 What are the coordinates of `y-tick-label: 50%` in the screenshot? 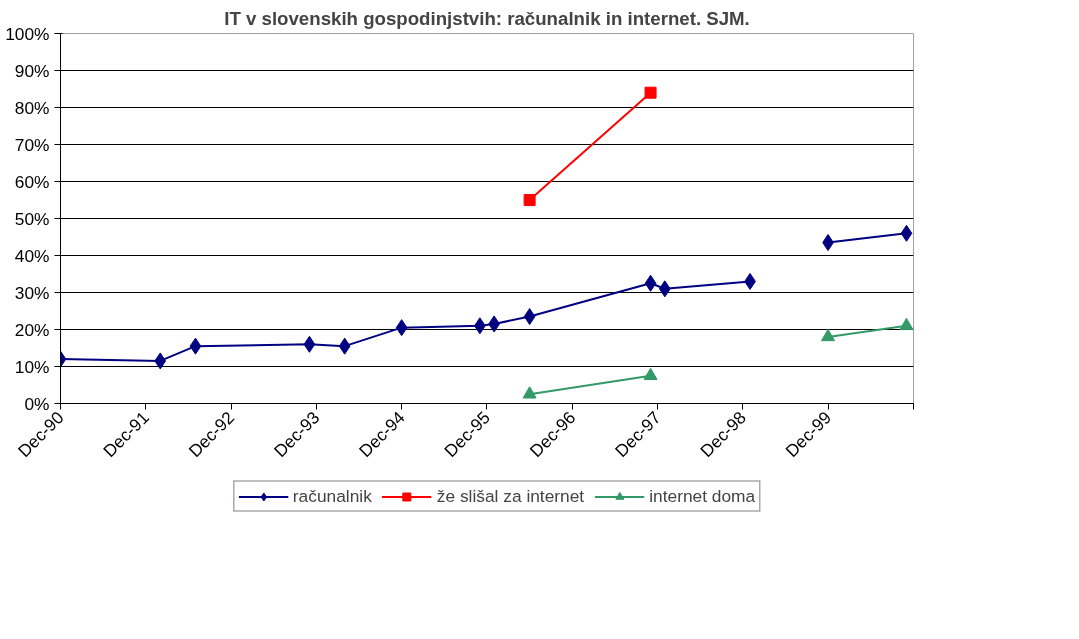 It's located at (32, 218).